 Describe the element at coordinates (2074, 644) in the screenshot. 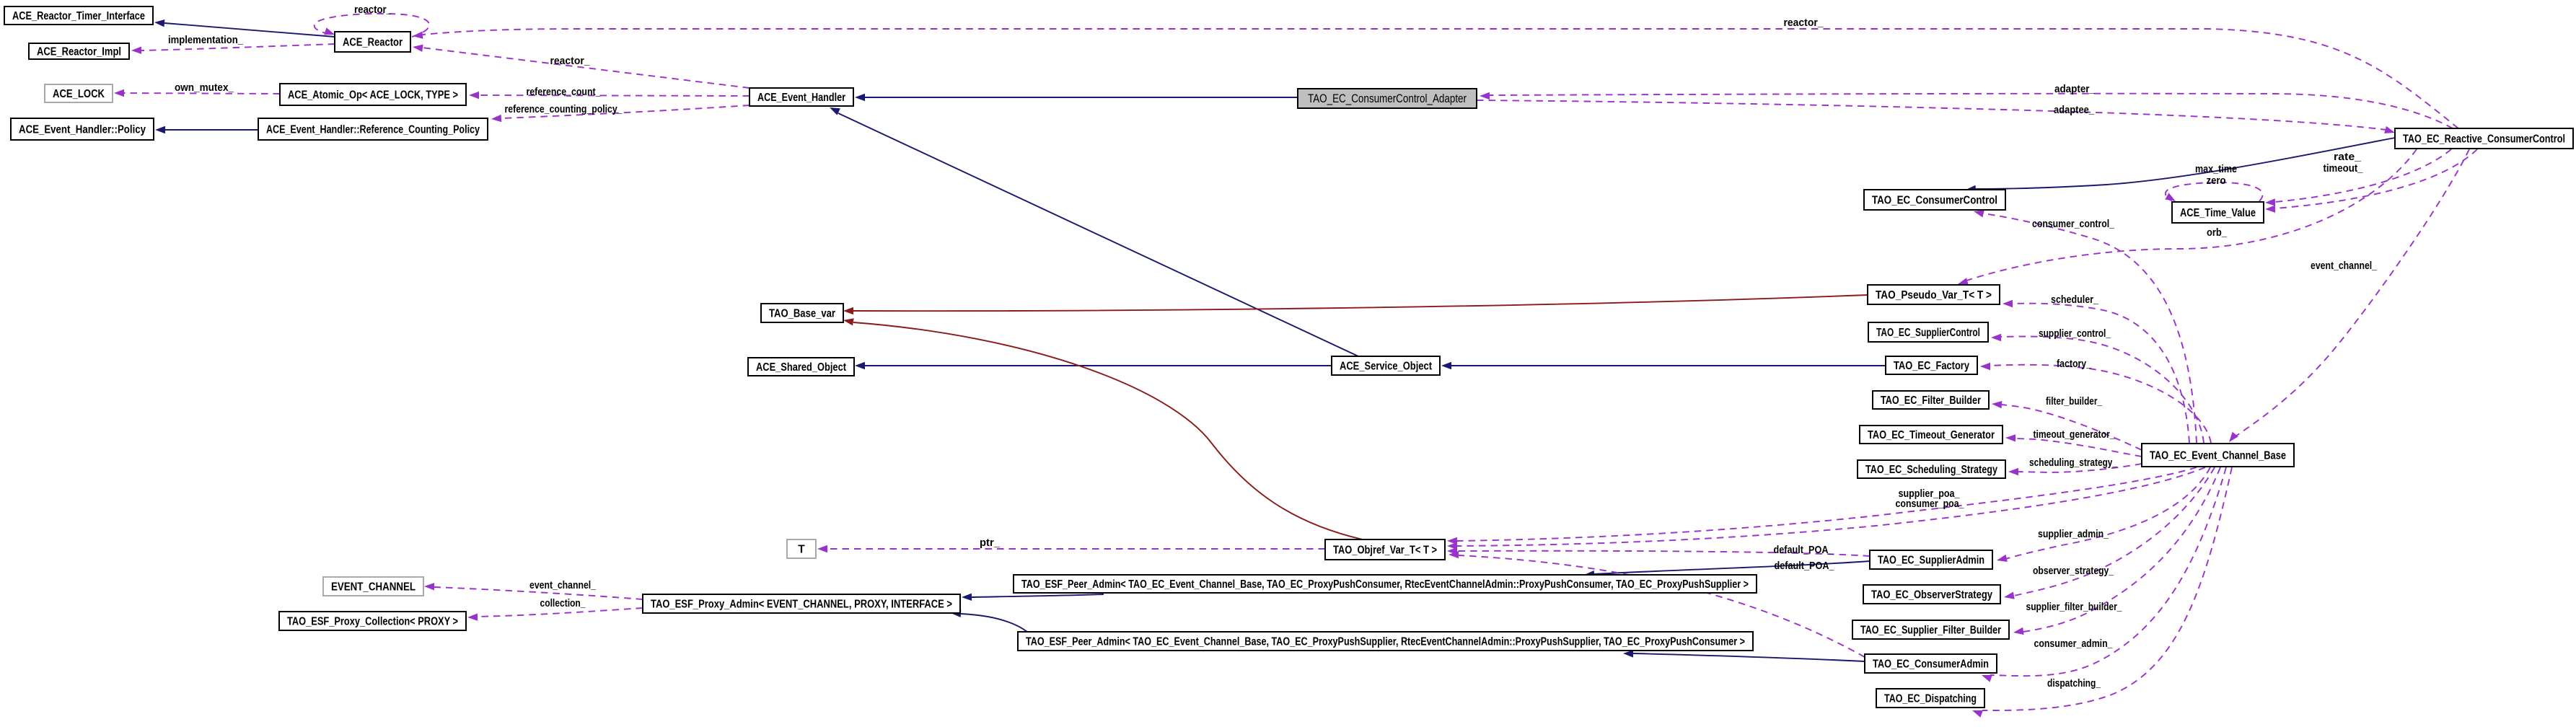

I see `svg-text: consumer_admin_` at that location.